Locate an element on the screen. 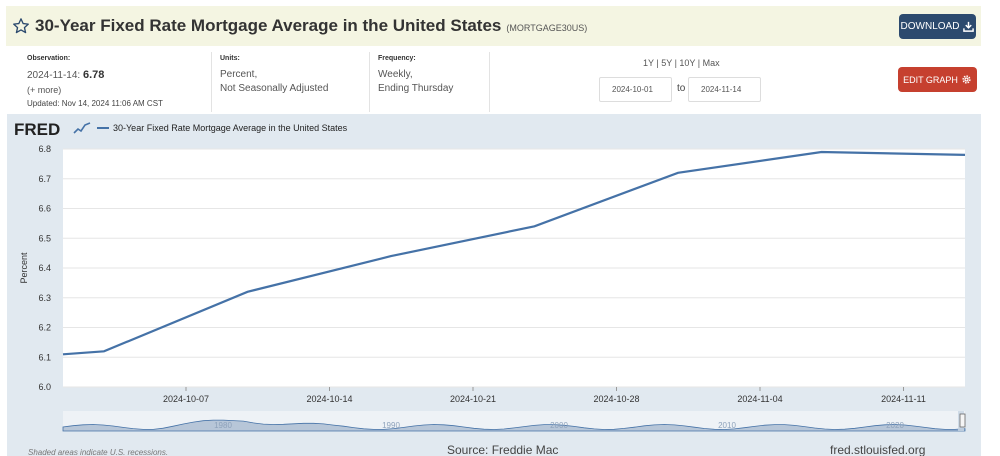 This screenshot has width=1000, height=456. y-axis-label: Percent is located at coordinates (24, 268).